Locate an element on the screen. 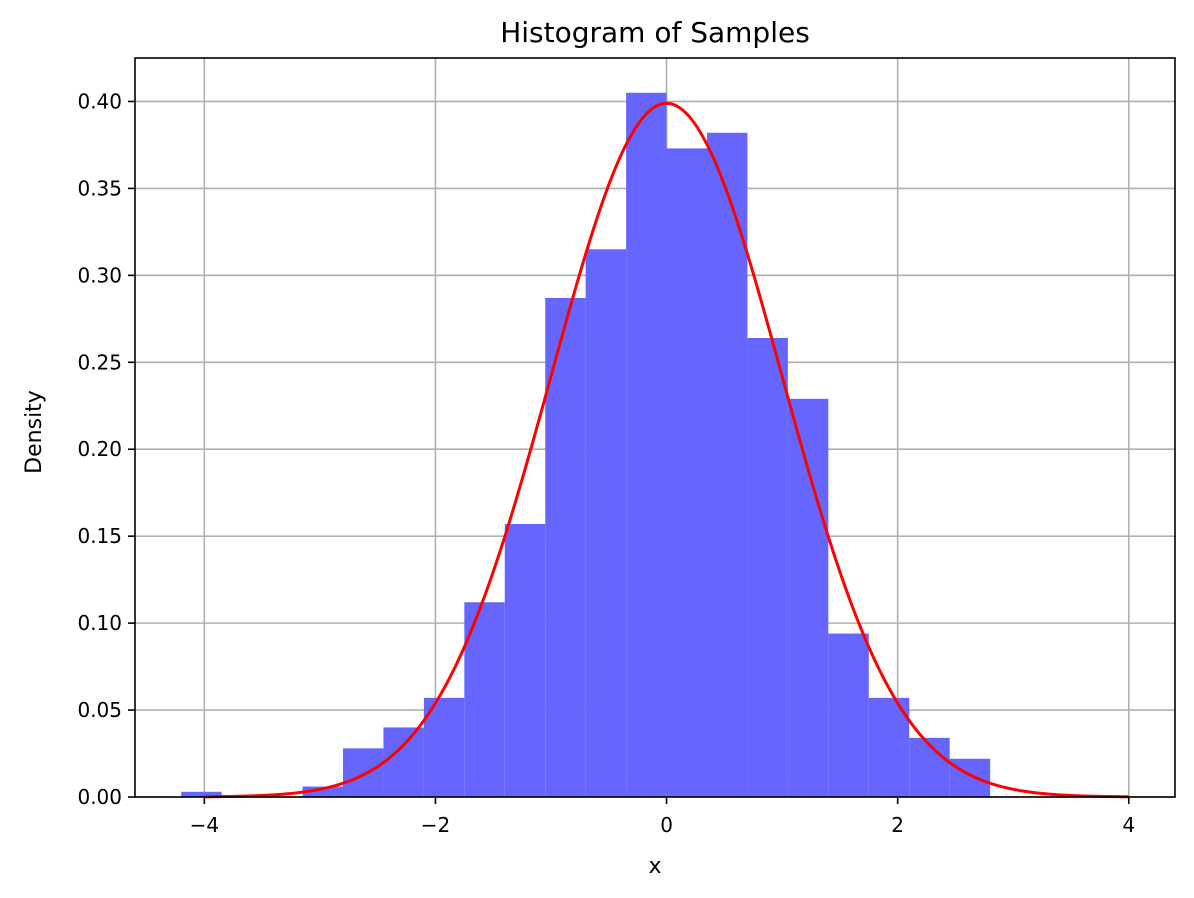  x-tick-label: −2 is located at coordinates (435, 825).